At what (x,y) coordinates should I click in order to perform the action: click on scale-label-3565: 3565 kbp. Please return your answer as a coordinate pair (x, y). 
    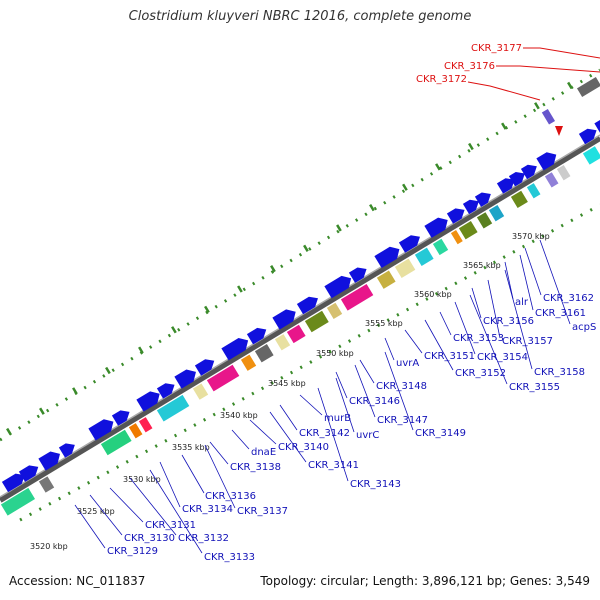
    Looking at the image, I should click on (482, 265).